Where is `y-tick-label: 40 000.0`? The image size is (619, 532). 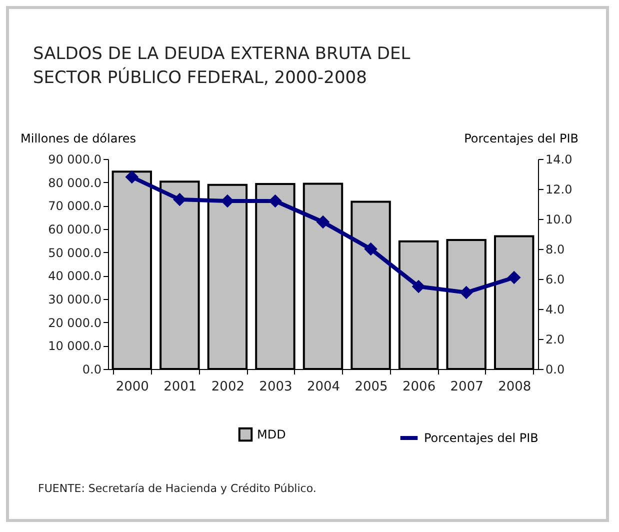 y-tick-label: 40 000.0 is located at coordinates (75, 276).